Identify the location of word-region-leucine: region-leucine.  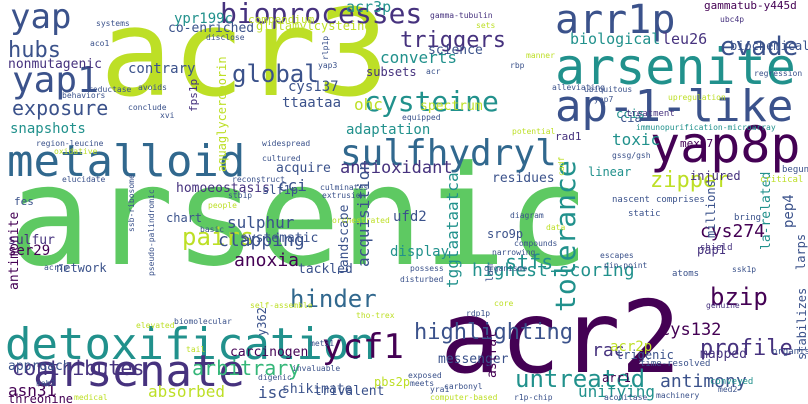
(70, 143).